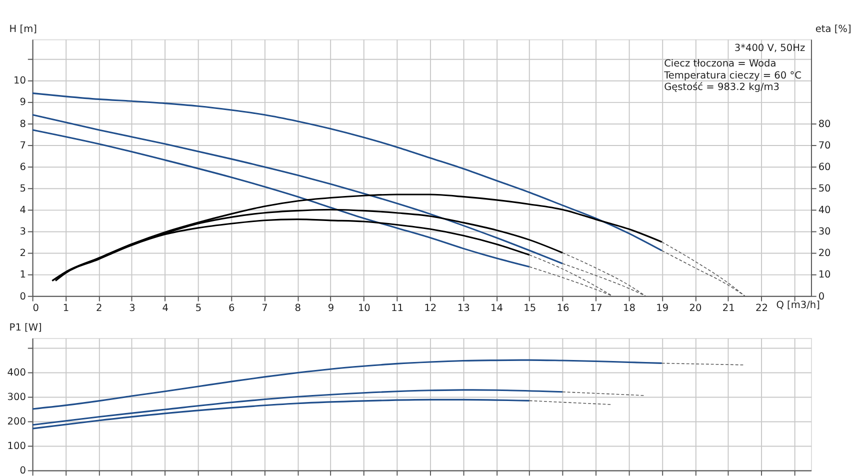 Image resolution: width=858 pixels, height=476 pixels. I want to click on y2-tick-label: 70, so click(824, 146).